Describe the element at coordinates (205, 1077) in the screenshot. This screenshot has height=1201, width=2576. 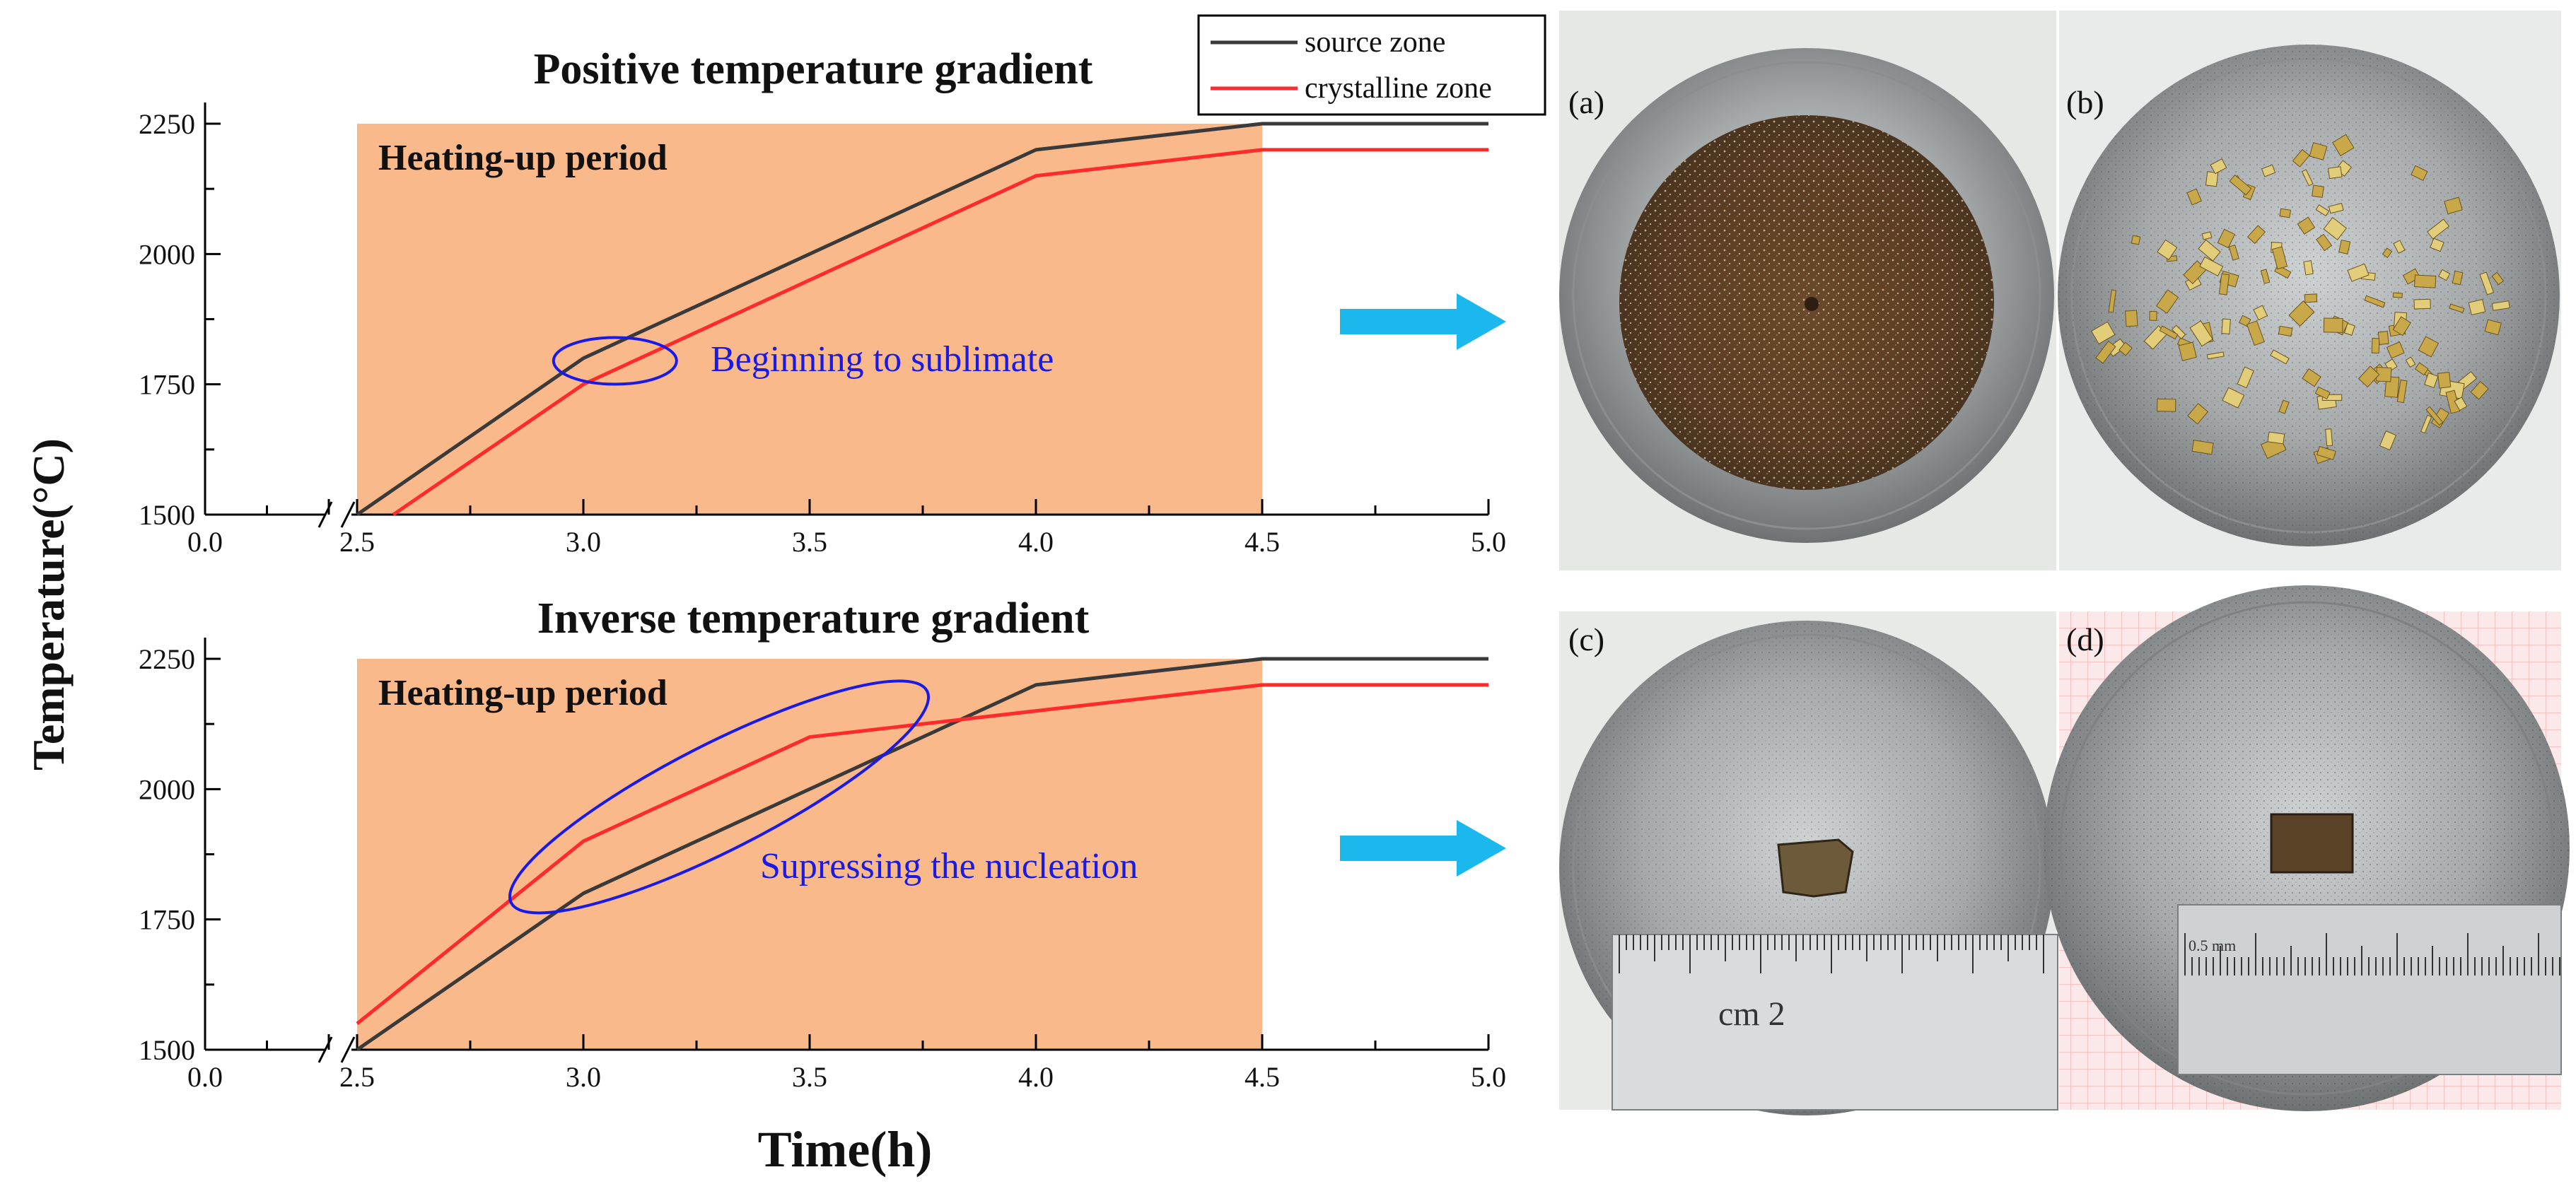
I see `x-tick-label-0.0: 0.0` at that location.